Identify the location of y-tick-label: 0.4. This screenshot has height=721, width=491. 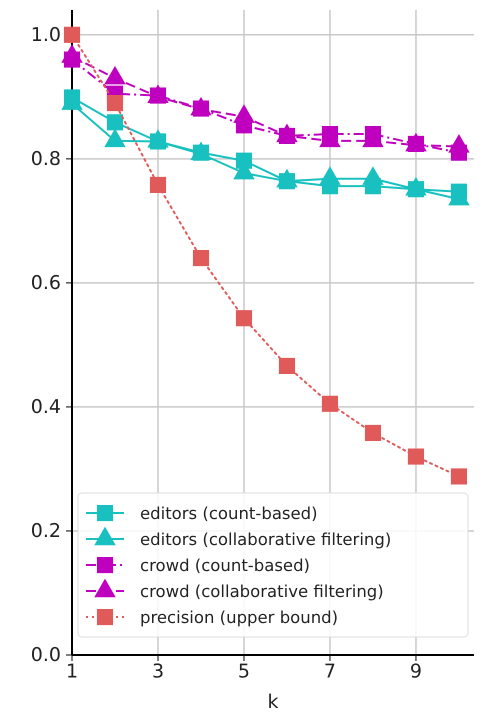
(45, 407).